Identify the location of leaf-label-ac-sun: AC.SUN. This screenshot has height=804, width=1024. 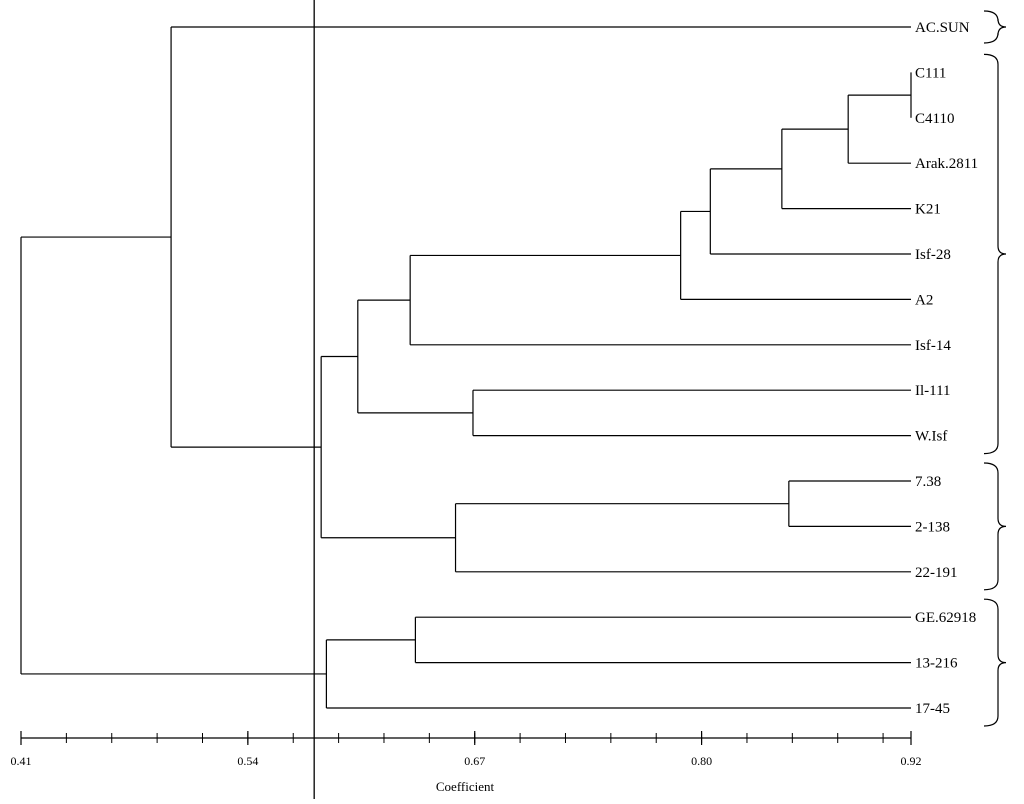
(942, 28).